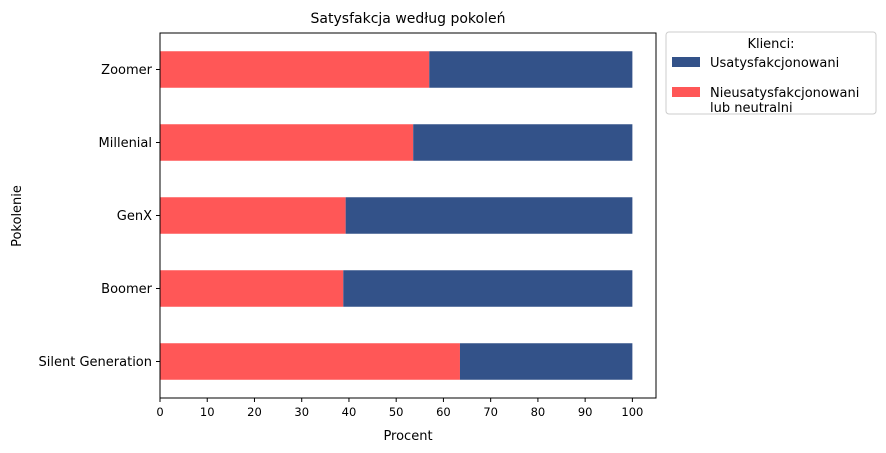 The height and width of the screenshot is (453, 886). Describe the element at coordinates (408, 19) in the screenshot. I see `chart-title: Satysfakcja według pokoleń` at that location.